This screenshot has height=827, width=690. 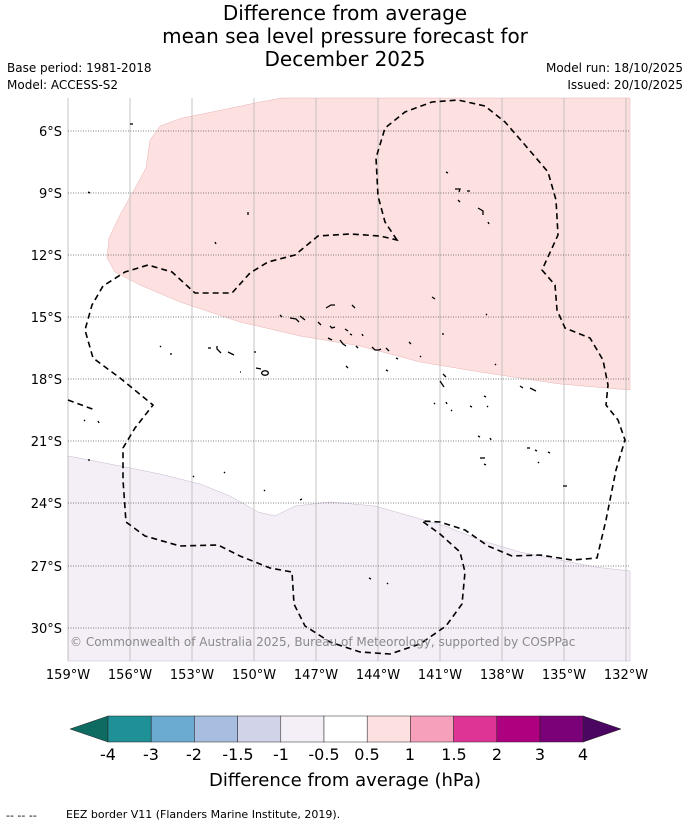 What do you see at coordinates (540, 754) in the screenshot?
I see `colorbar-tick: 3` at bounding box center [540, 754].